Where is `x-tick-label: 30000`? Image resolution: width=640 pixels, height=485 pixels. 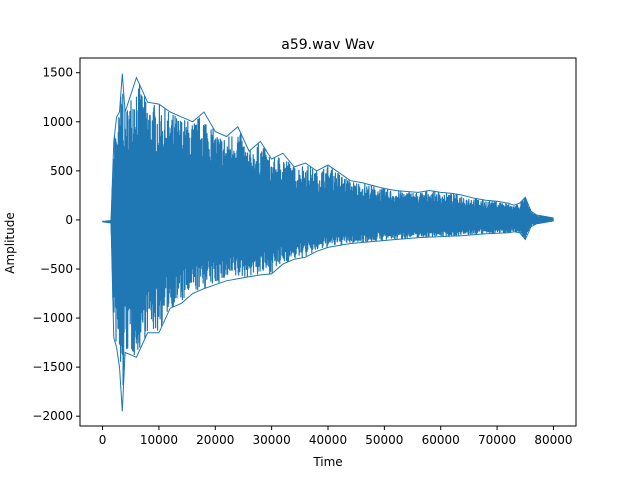 x-tick-label: 30000 is located at coordinates (272, 440).